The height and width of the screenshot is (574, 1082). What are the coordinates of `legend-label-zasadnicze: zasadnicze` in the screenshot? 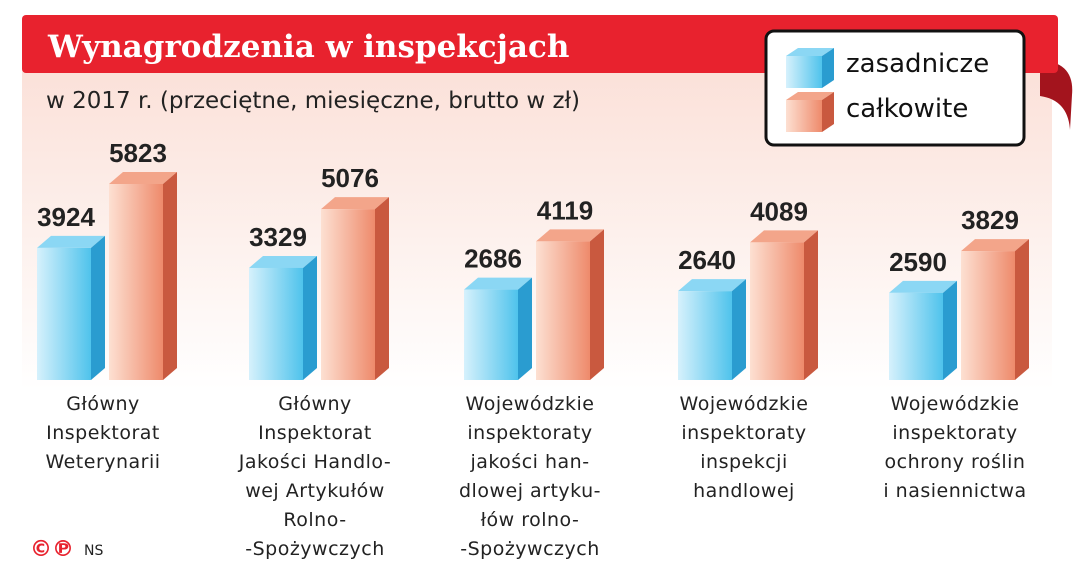 It's located at (917, 64).